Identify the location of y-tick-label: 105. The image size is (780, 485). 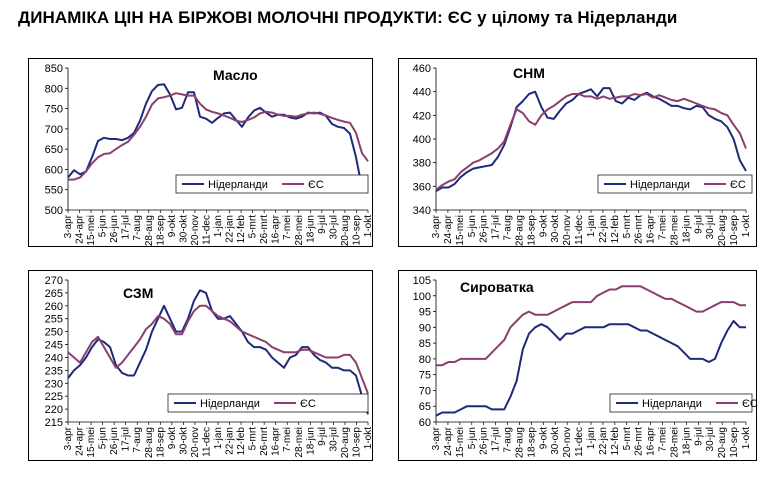
(422, 281).